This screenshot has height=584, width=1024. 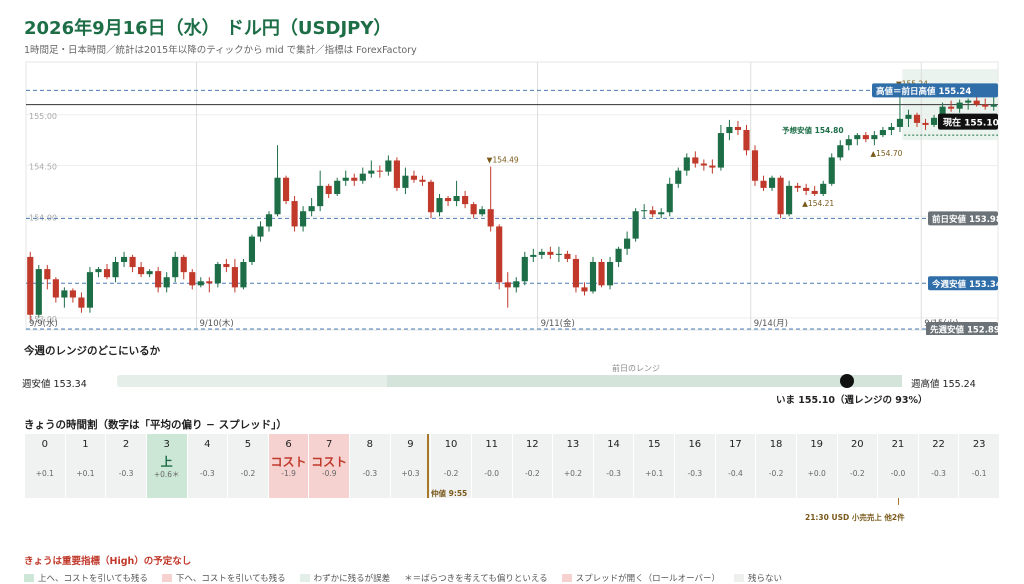 I want to click on legend-item: 上へ、コストを引いても残る, so click(x=86, y=578).